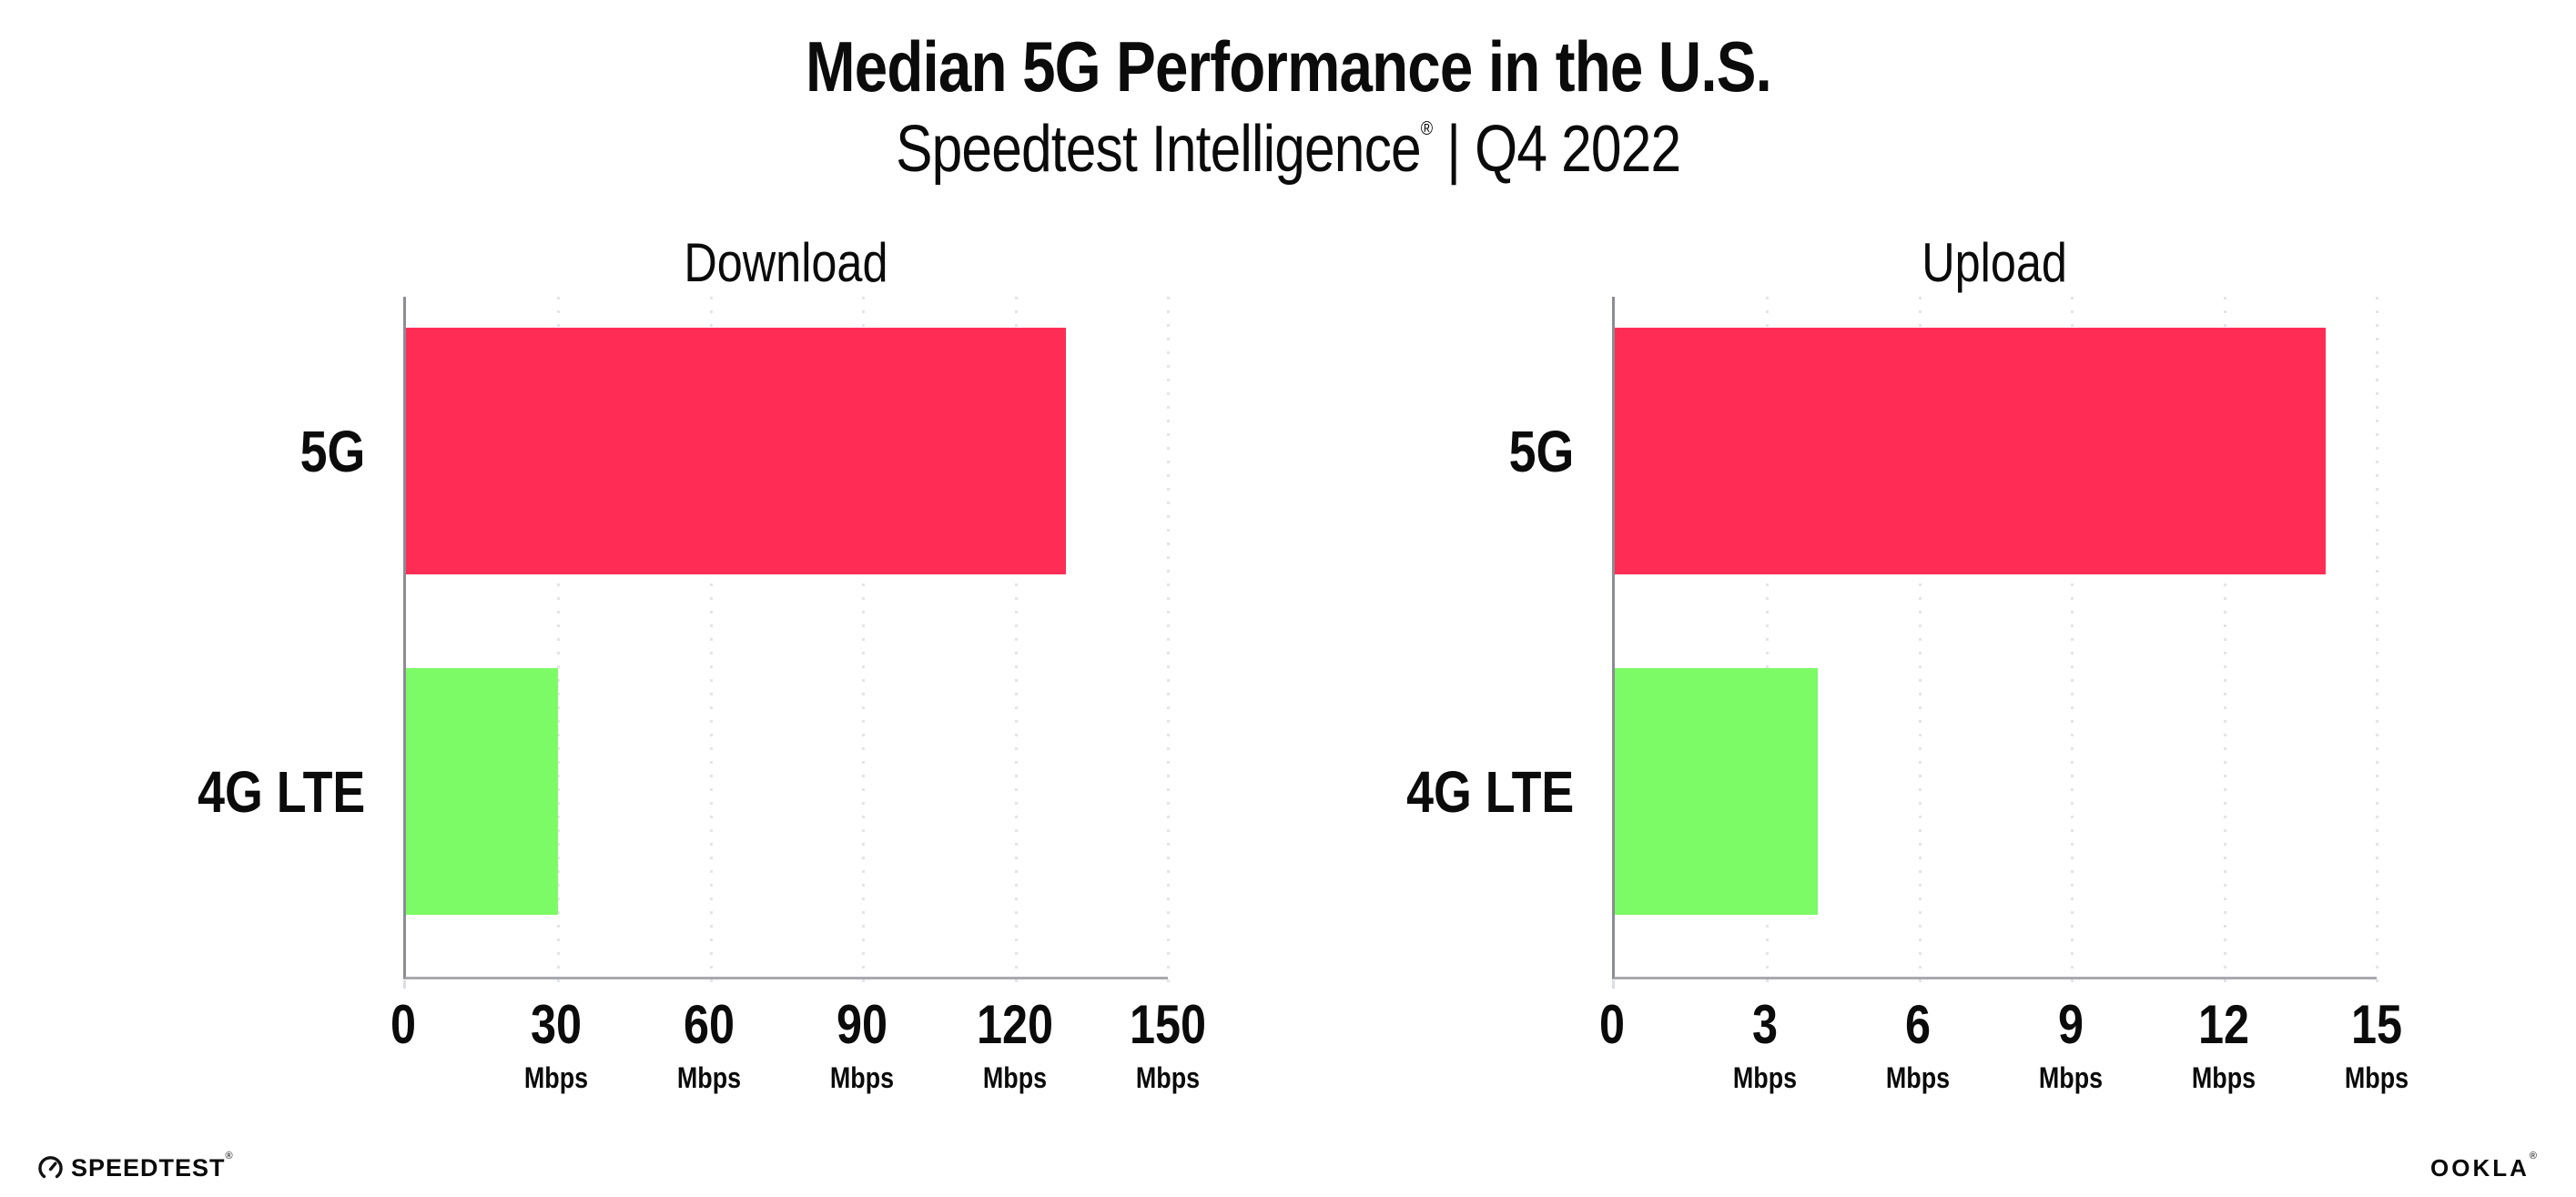 The height and width of the screenshot is (1197, 2576). Describe the element at coordinates (798, 1069) in the screenshot. I see `x-axis-labels: 0 30 Mbps 60 Mbps 90 Mbps 120 Mbps 150 Mbps` at that location.